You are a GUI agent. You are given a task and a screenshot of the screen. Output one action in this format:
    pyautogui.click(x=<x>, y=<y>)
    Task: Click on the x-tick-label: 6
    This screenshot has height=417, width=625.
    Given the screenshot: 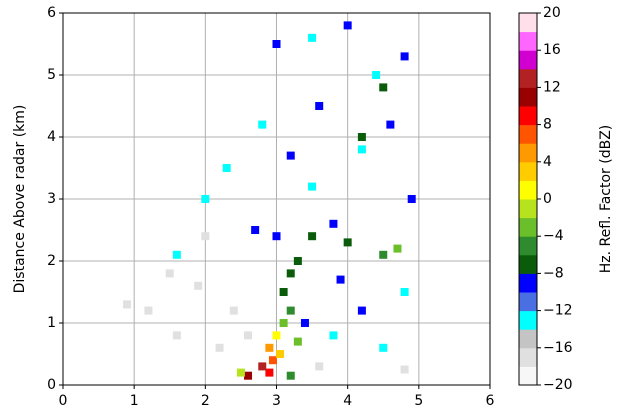 What is the action you would take?
    pyautogui.click(x=490, y=401)
    